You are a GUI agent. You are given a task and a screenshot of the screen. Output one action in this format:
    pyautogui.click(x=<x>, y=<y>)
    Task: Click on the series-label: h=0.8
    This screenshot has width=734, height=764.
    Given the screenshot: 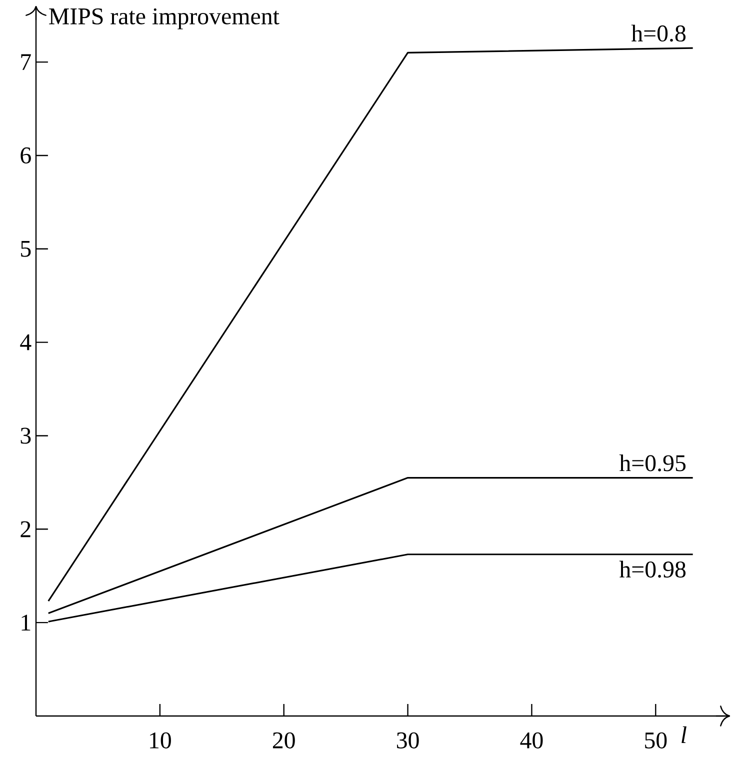 What is the action you would take?
    pyautogui.click(x=658, y=33)
    